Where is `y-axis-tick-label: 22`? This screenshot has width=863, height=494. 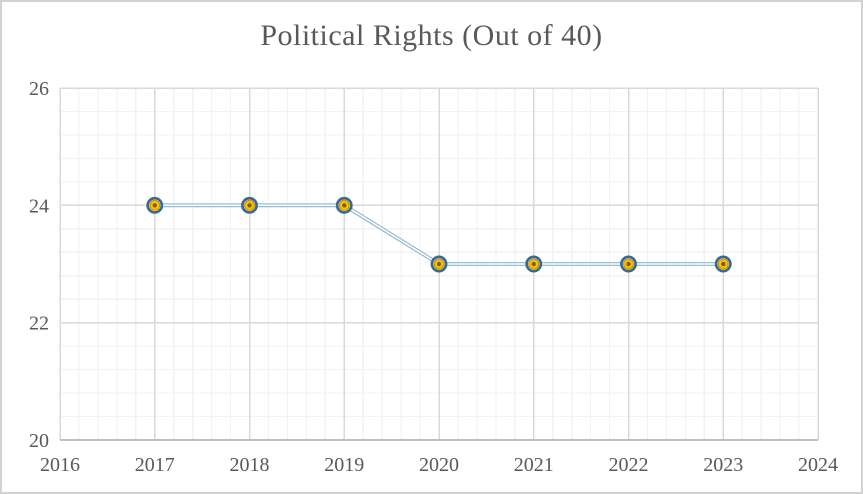
y-axis-tick-label: 22 is located at coordinates (39, 324).